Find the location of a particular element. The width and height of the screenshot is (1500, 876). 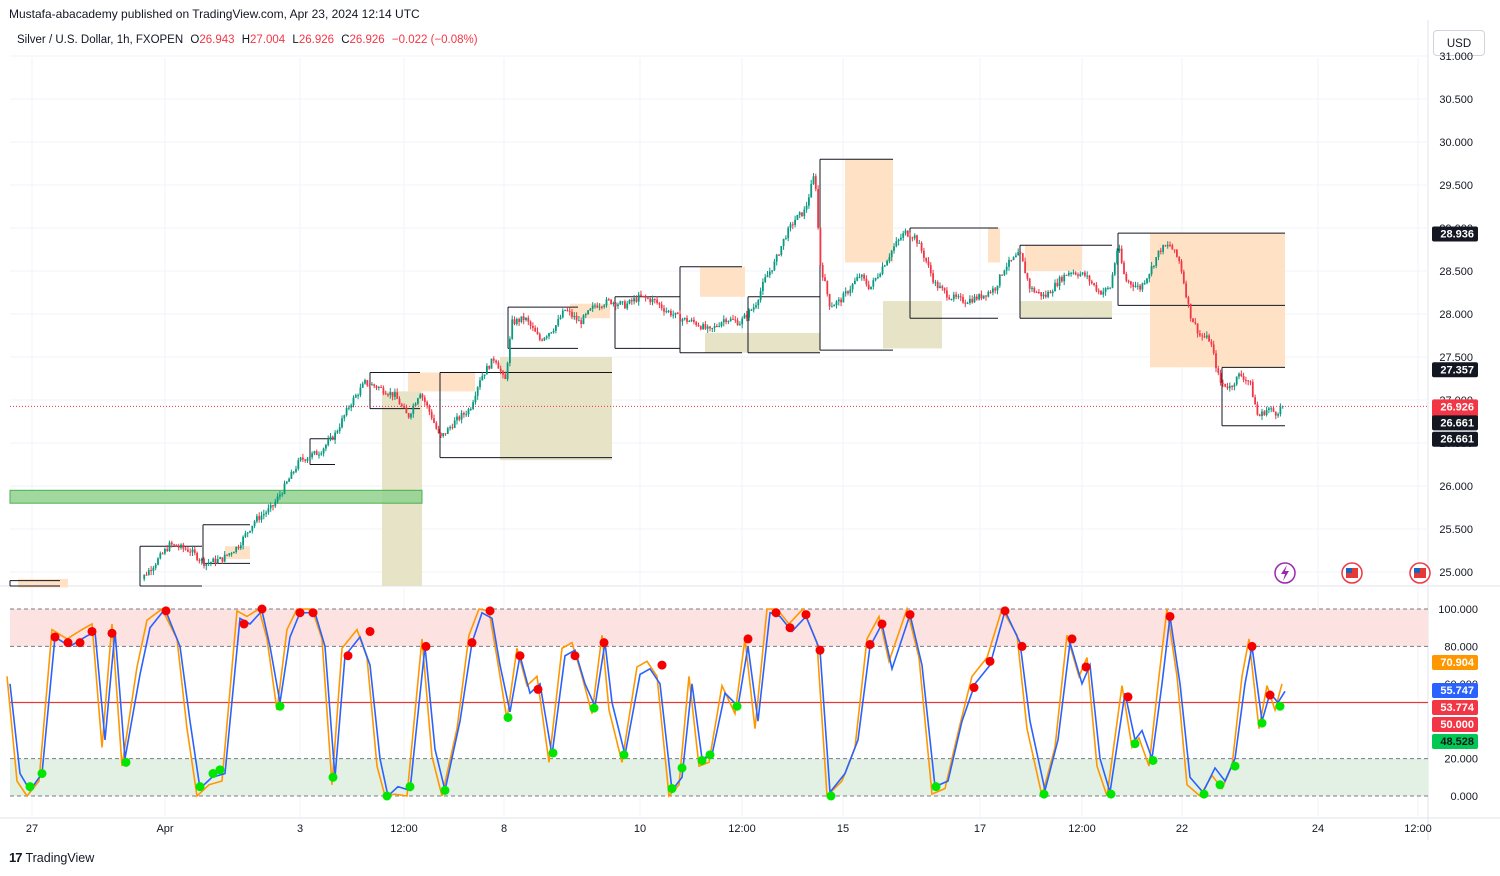

premium-zone is located at coordinates (43, 583).